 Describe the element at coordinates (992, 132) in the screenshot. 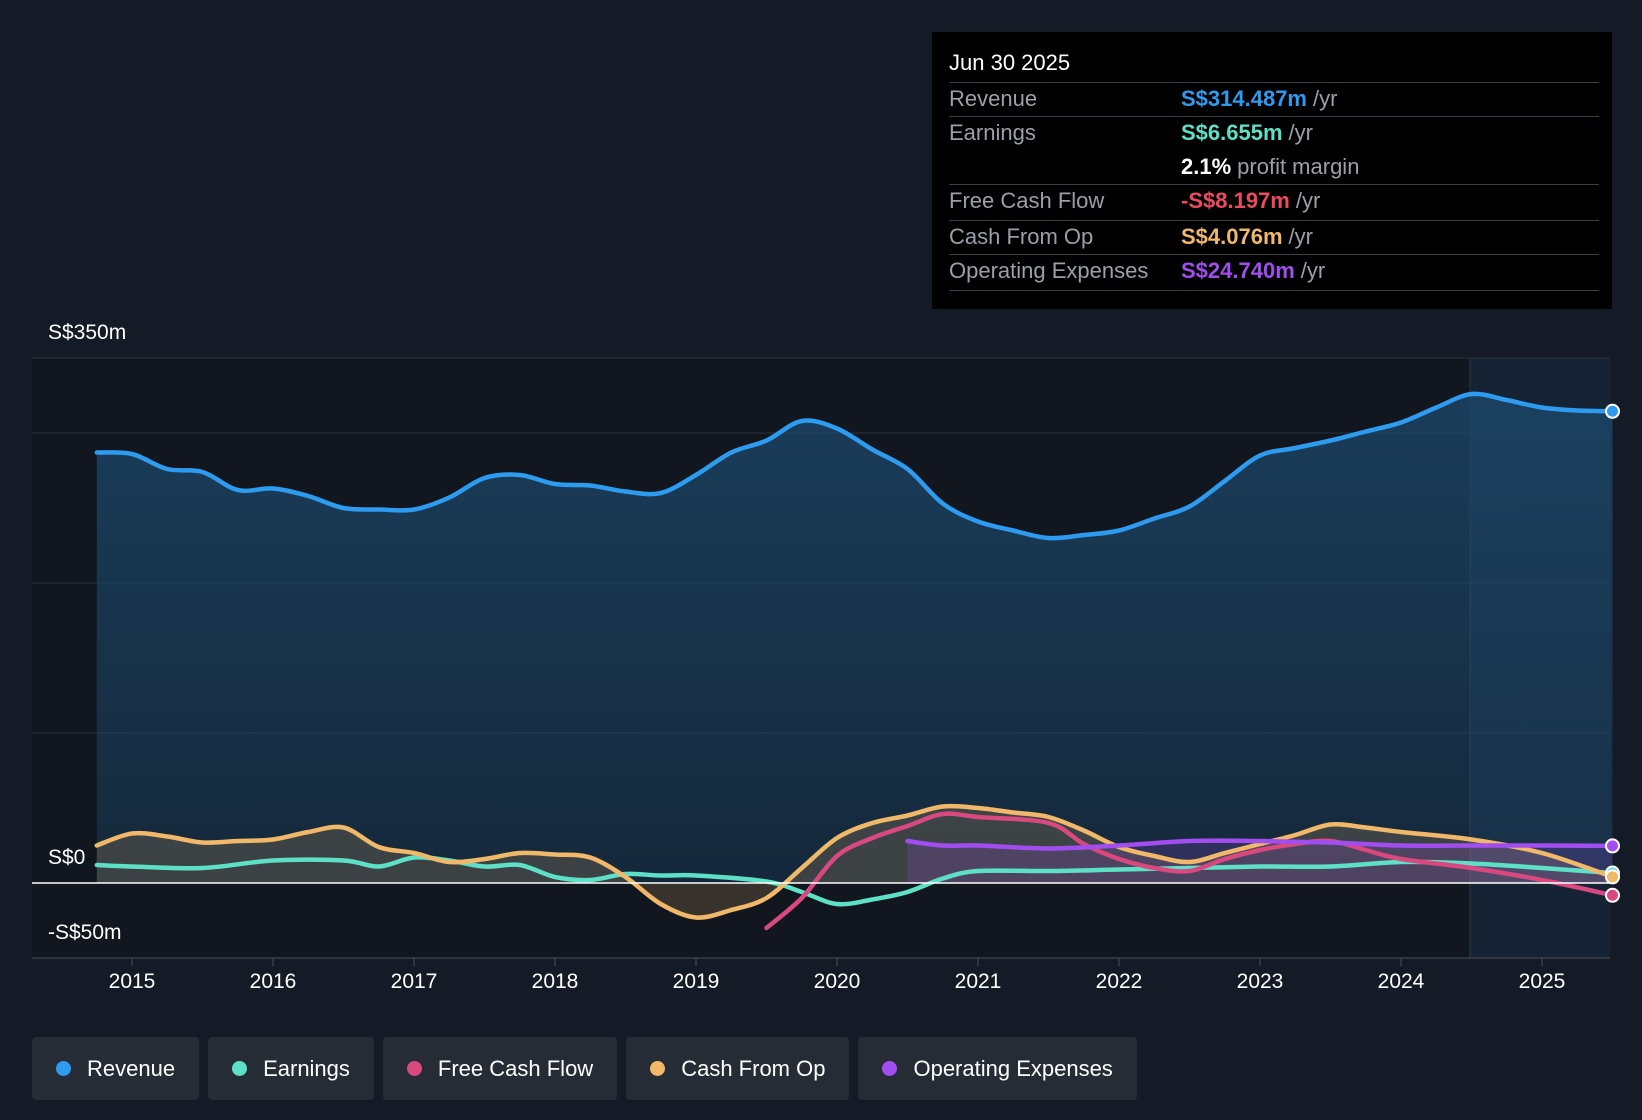

I see `tooltip-label: Earnings` at that location.